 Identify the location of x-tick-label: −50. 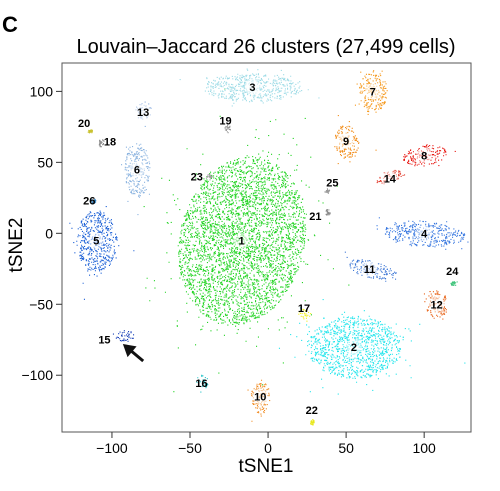
(190, 448).